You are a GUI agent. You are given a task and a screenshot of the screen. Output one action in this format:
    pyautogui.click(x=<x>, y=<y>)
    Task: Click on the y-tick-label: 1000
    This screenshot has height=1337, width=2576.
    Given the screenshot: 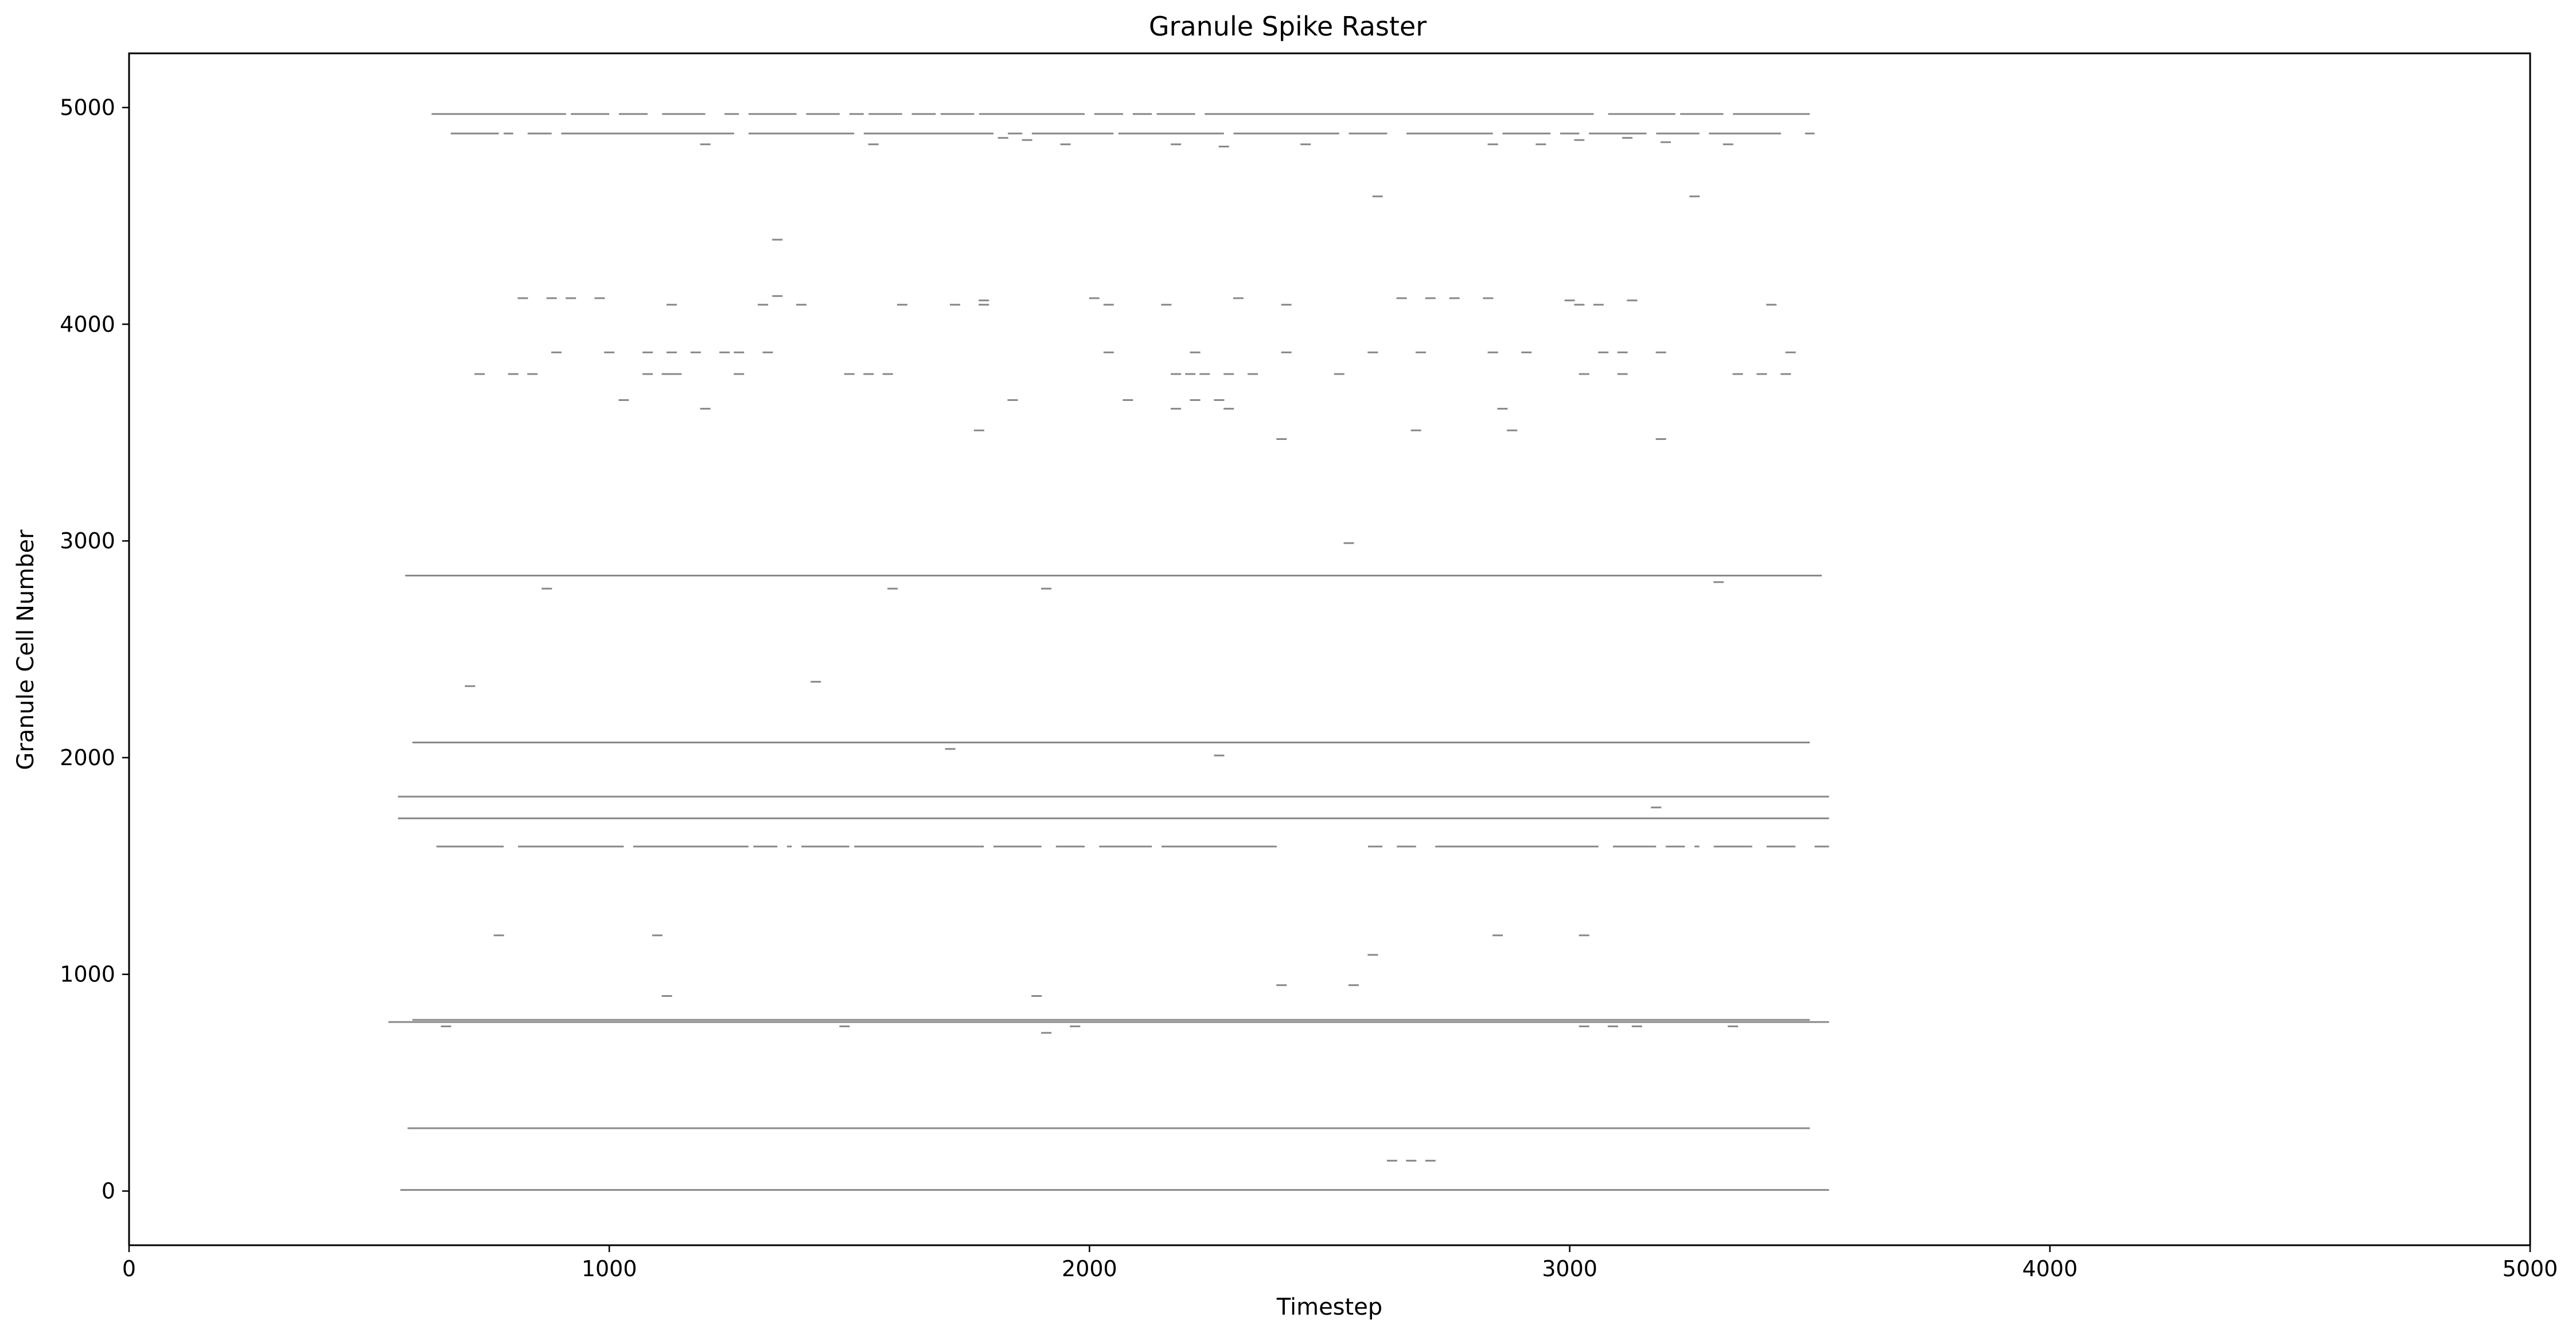 What is the action you would take?
    pyautogui.click(x=88, y=974)
    